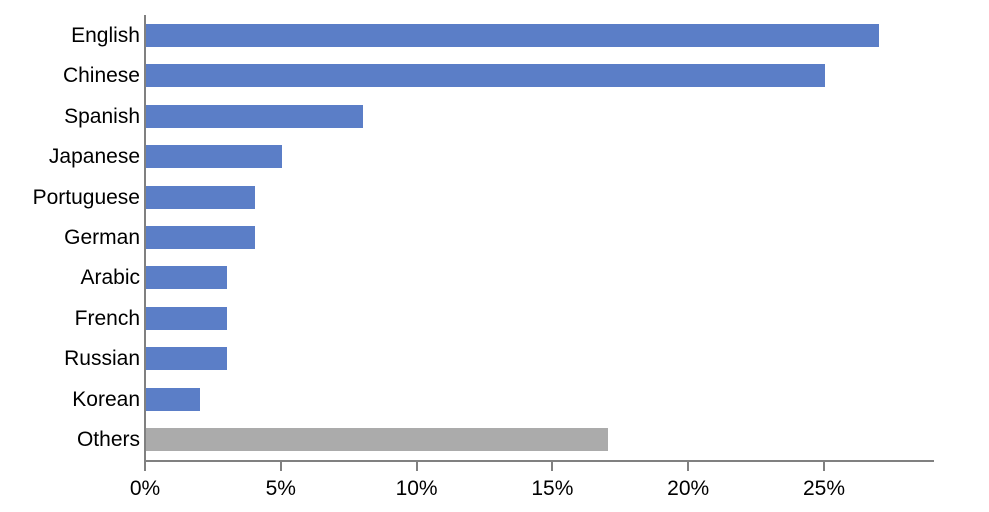 The height and width of the screenshot is (512, 989). Describe the element at coordinates (485, 76) in the screenshot. I see `bar-chinese` at that location.